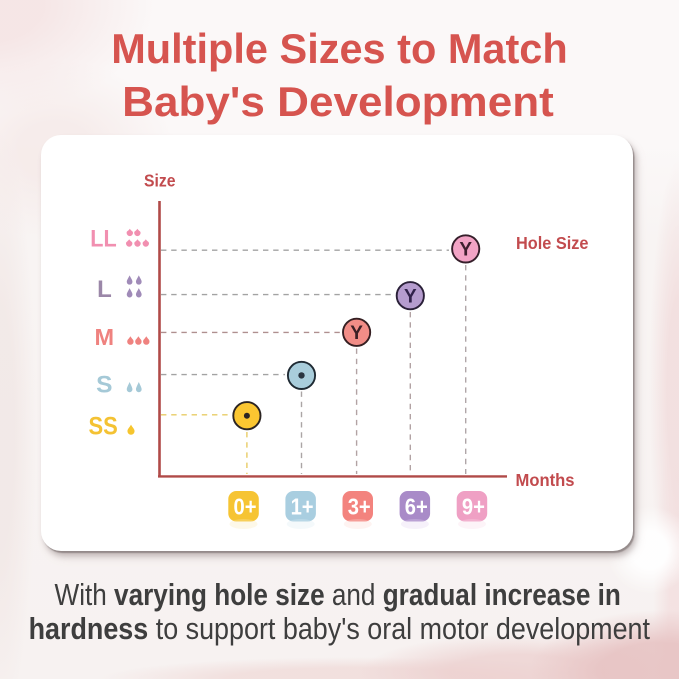 The width and height of the screenshot is (679, 679). I want to click on svg-text: Size, so click(160, 181).